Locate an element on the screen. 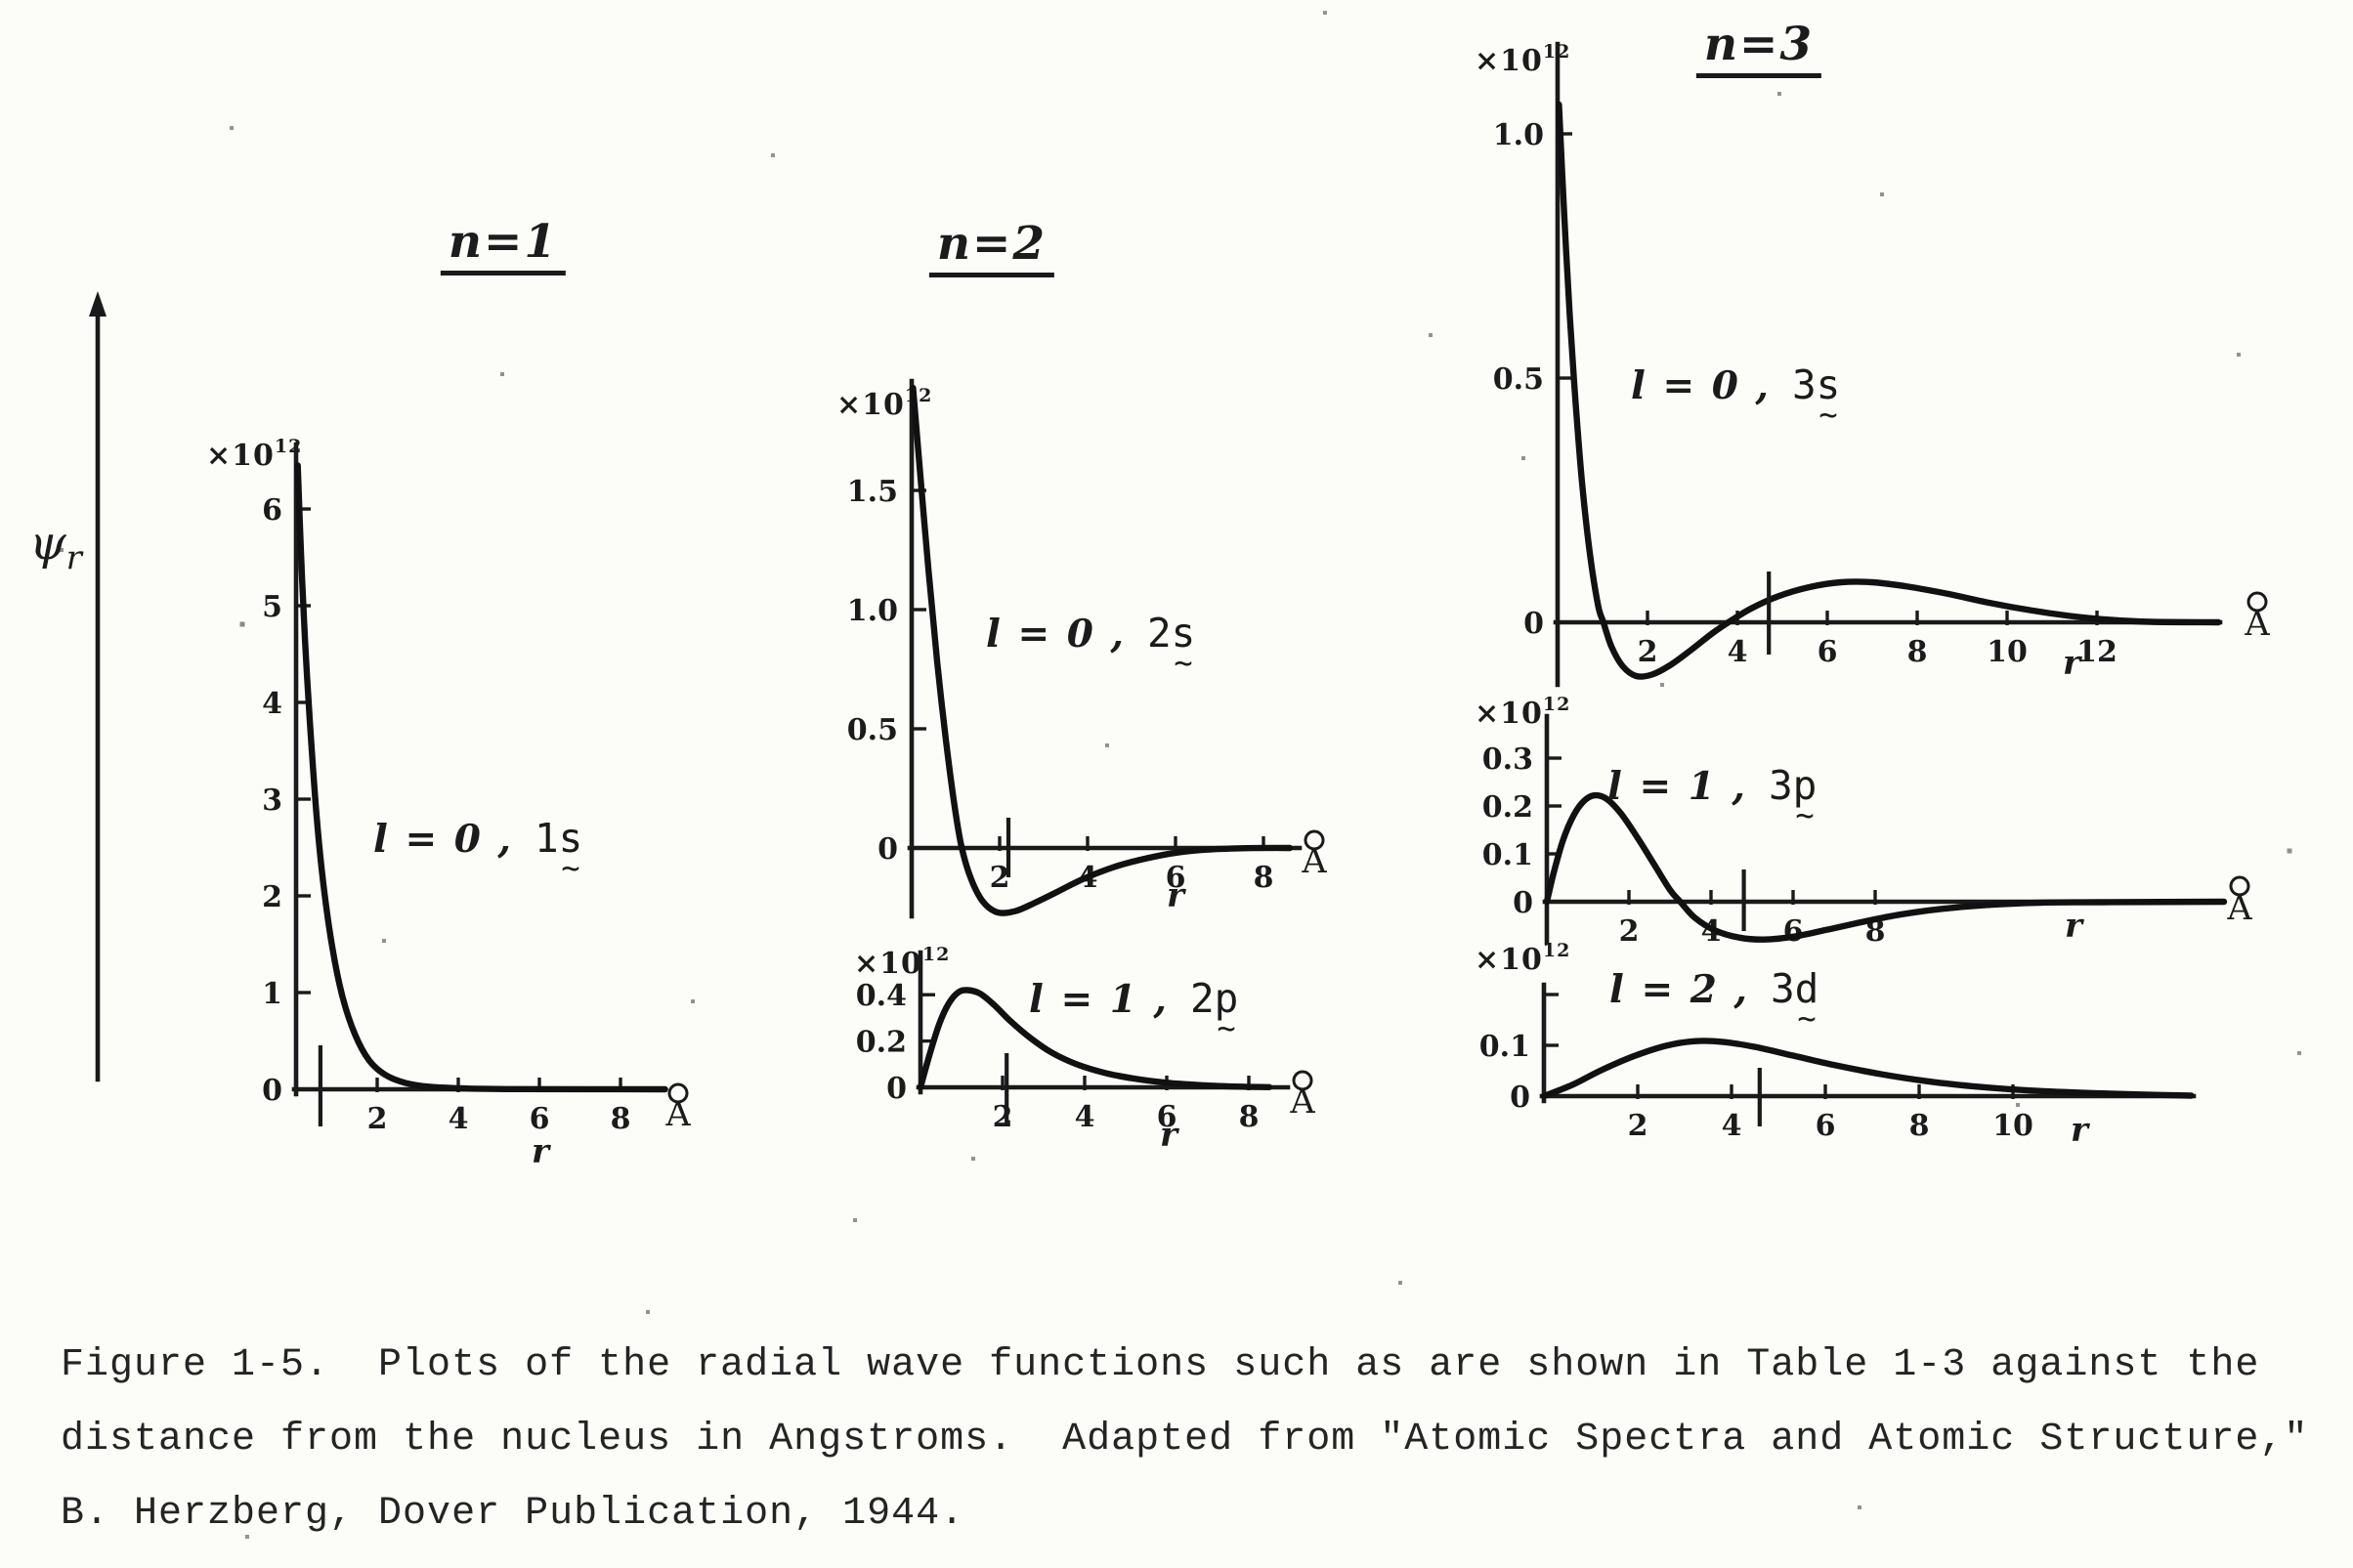 The width and height of the screenshot is (2353, 1568). psi-symbol: ψ is located at coordinates (47, 543).